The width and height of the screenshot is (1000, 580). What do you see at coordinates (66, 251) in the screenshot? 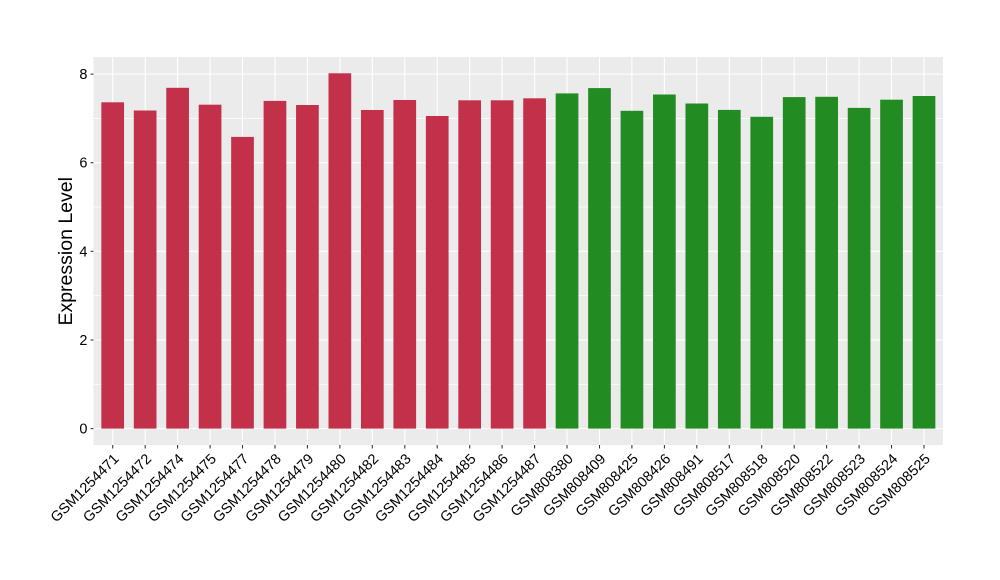
I see `svg-text: Expression Level` at bounding box center [66, 251].